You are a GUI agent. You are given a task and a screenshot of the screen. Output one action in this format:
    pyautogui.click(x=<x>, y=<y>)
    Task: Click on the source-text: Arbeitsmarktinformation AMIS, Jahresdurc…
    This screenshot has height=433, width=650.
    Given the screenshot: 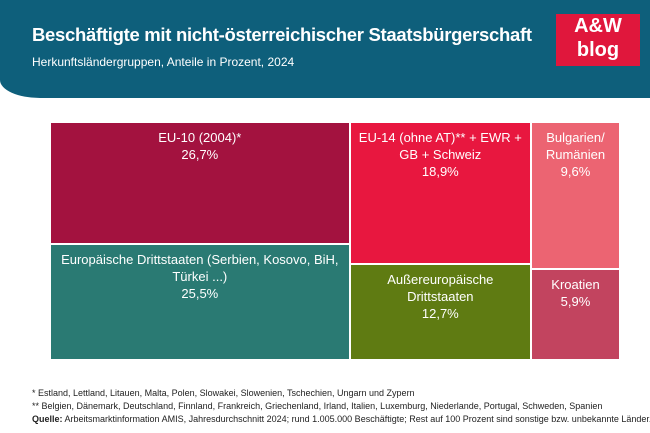 What is the action you would take?
    pyautogui.click(x=357, y=419)
    